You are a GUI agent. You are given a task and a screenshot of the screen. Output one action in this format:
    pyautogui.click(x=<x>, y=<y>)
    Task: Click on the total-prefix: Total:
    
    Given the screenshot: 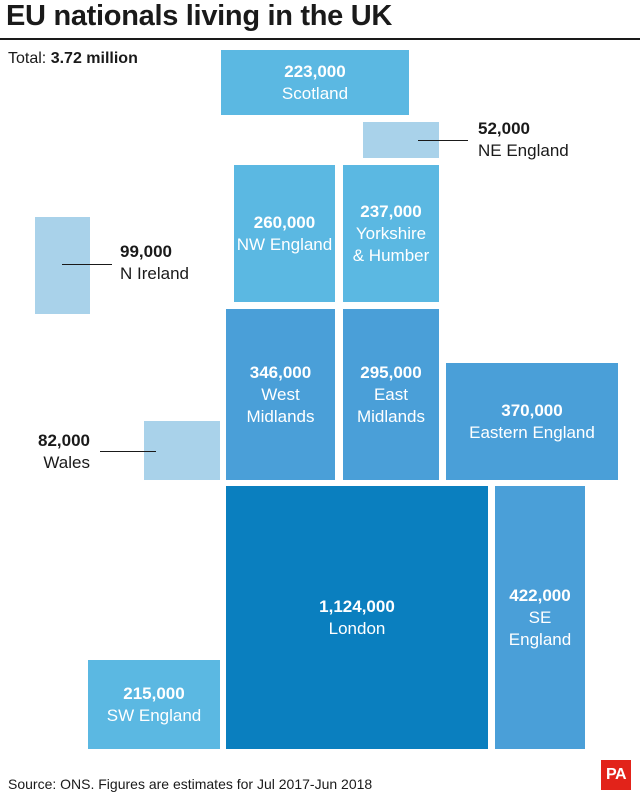 What is the action you would take?
    pyautogui.click(x=27, y=58)
    